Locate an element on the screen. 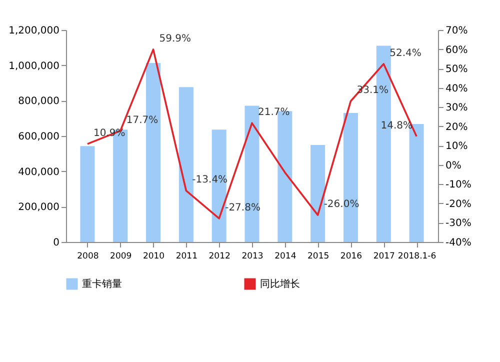 This screenshot has width=500, height=362. y2-tick-label: -40% is located at coordinates (459, 243).